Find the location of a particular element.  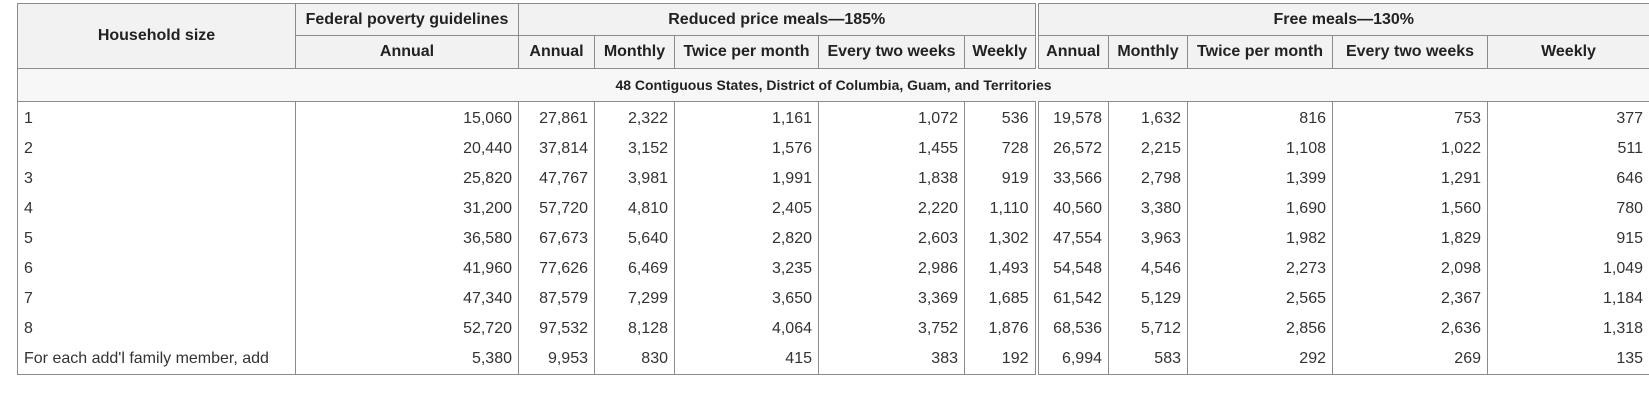

cell-reduced-twice-per-month: 3,235 is located at coordinates (746, 269).